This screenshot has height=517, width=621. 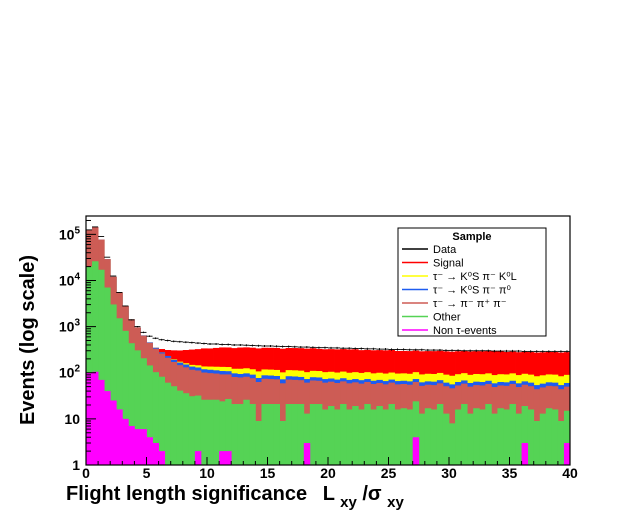 I want to click on x-tick-label-10: 10, so click(x=207, y=473).